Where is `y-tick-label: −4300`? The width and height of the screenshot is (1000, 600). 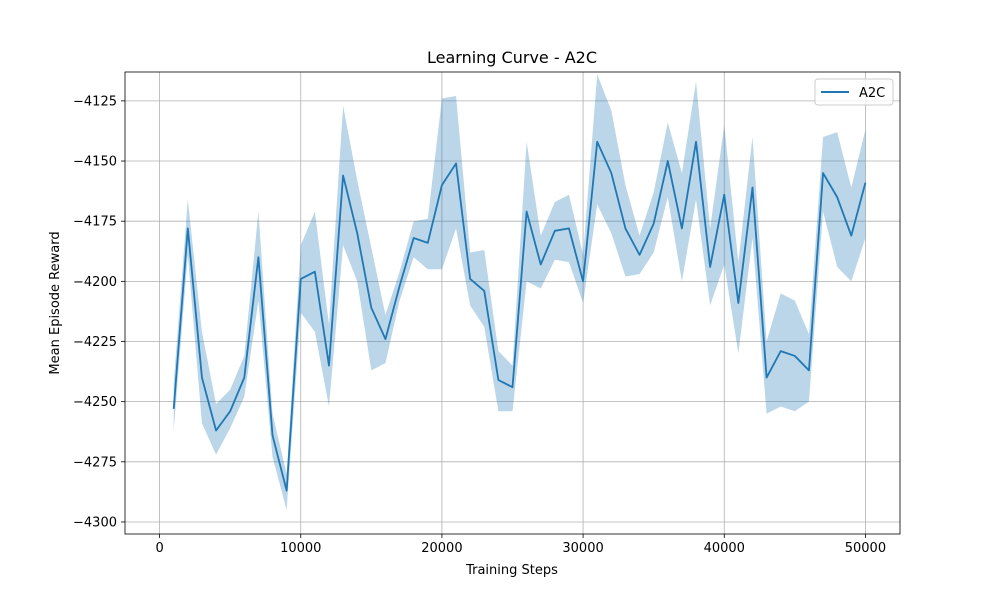 y-tick-label: −4300 is located at coordinates (95, 522).